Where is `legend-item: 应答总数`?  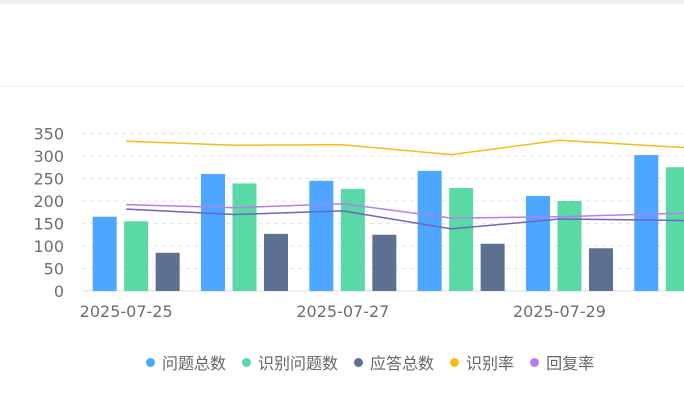
legend-item: 应答总数 is located at coordinates (394, 362).